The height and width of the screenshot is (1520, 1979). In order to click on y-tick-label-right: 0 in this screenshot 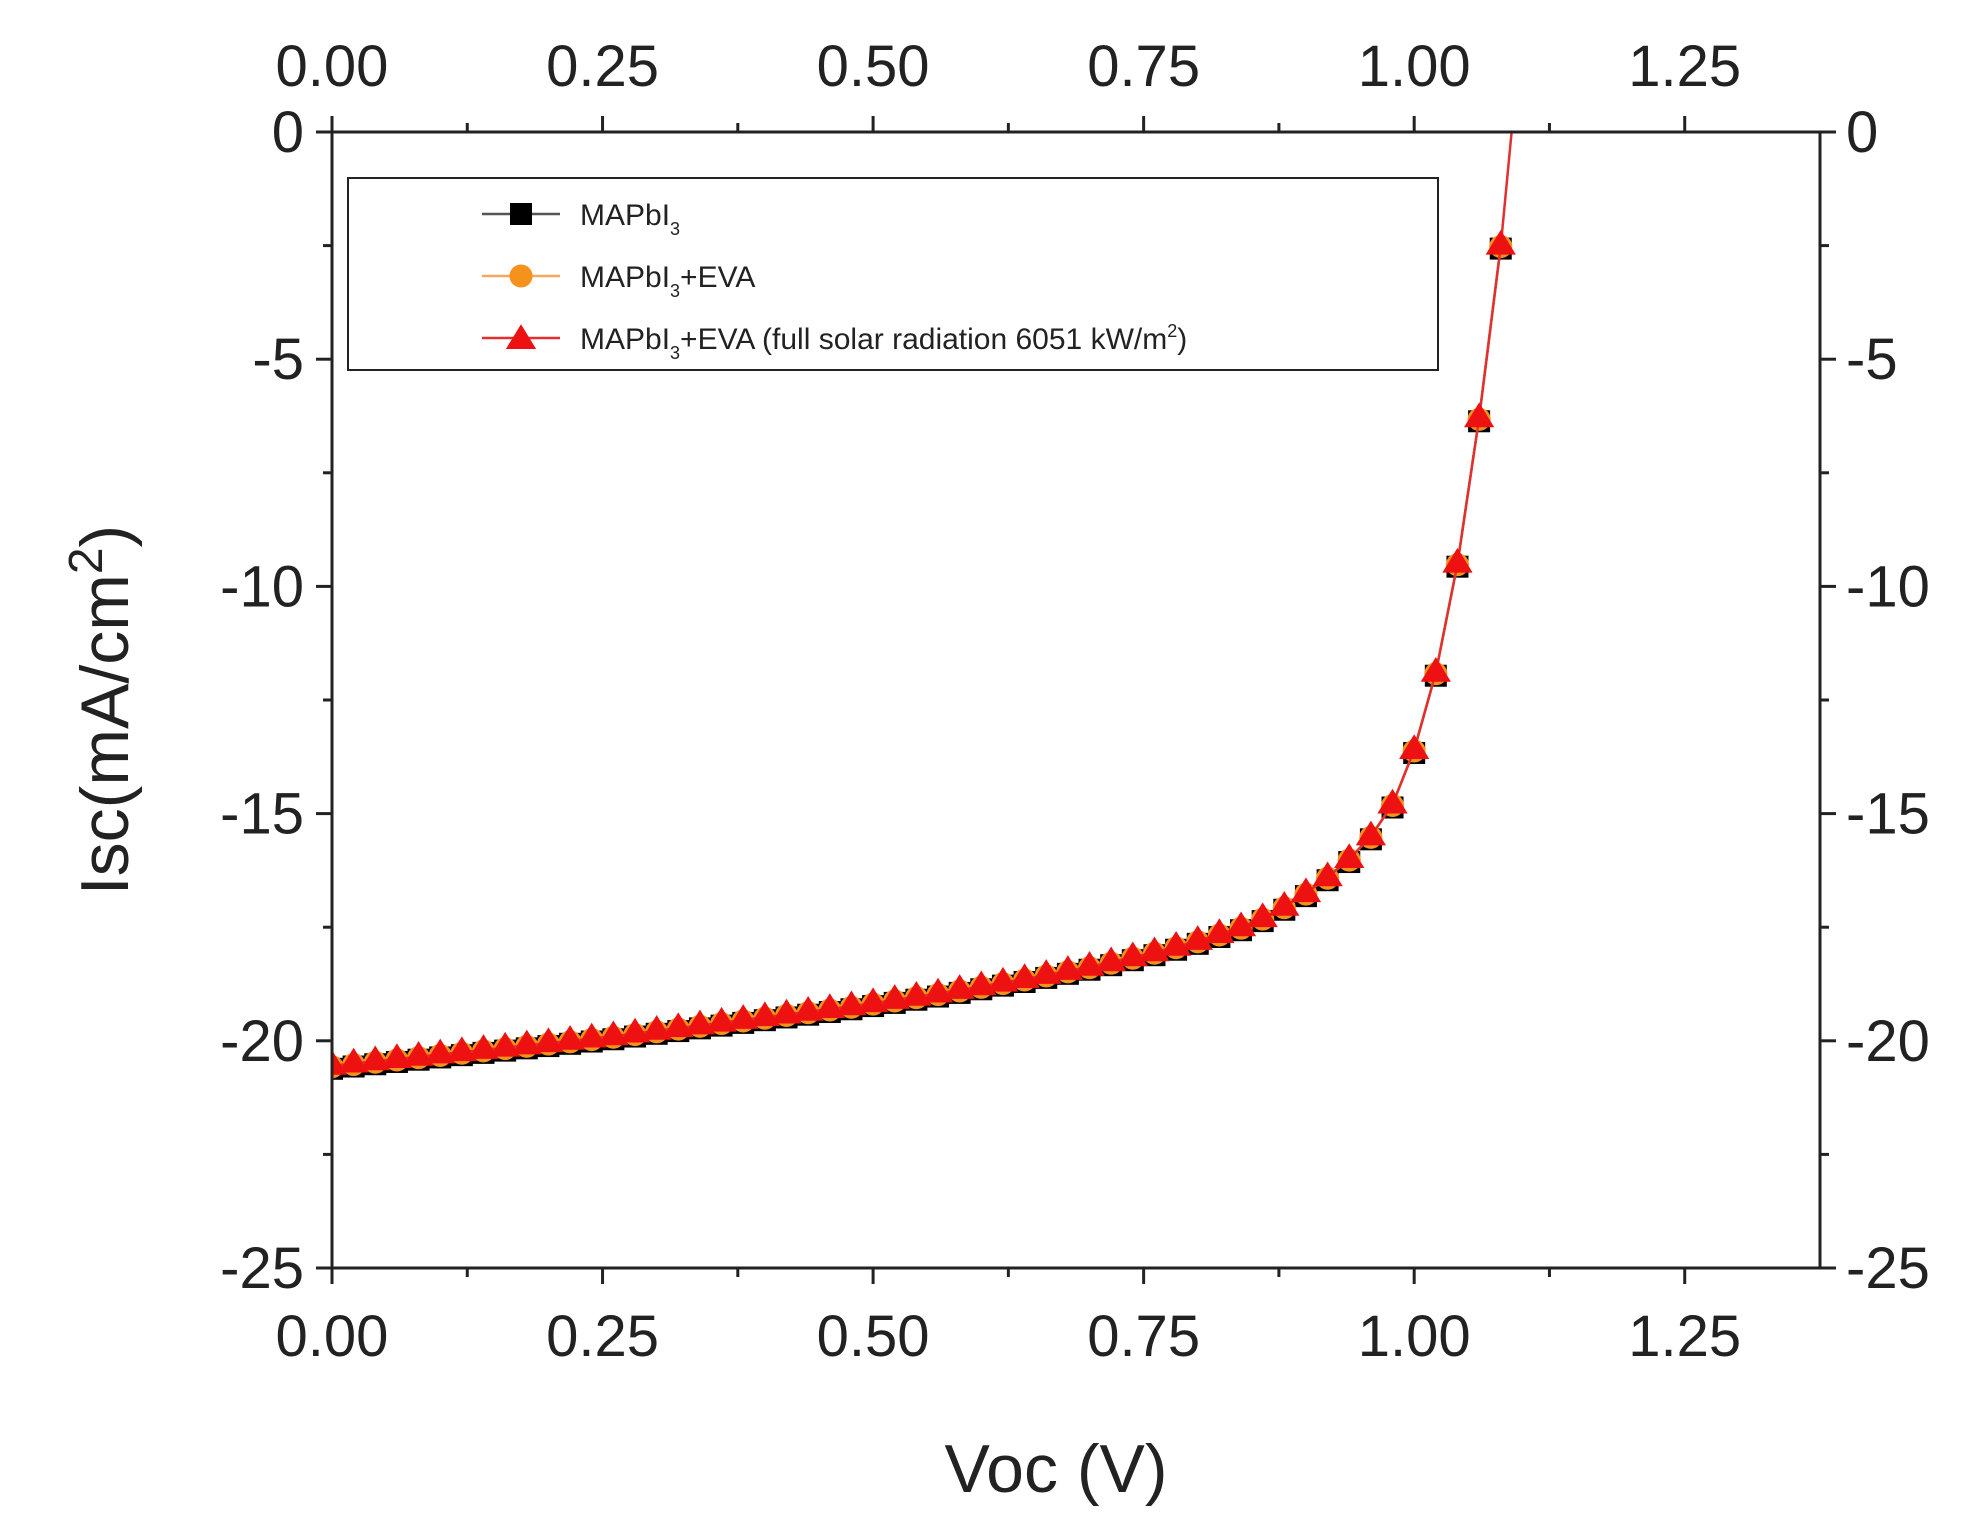, I will do `click(1862, 132)`.